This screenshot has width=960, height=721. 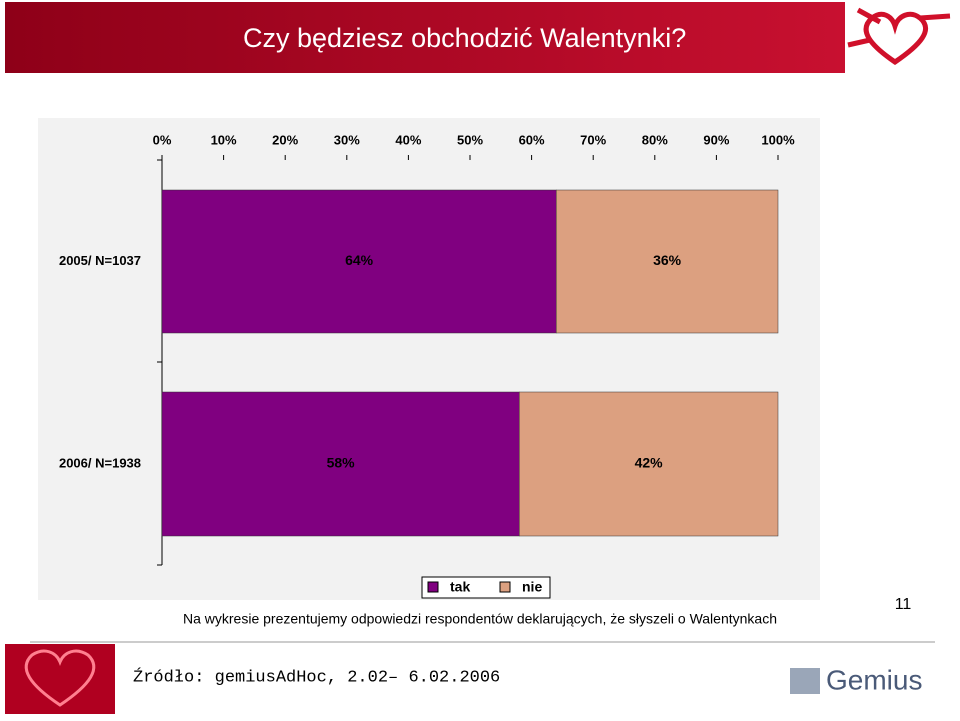 I want to click on page-number: 11, so click(x=903, y=604).